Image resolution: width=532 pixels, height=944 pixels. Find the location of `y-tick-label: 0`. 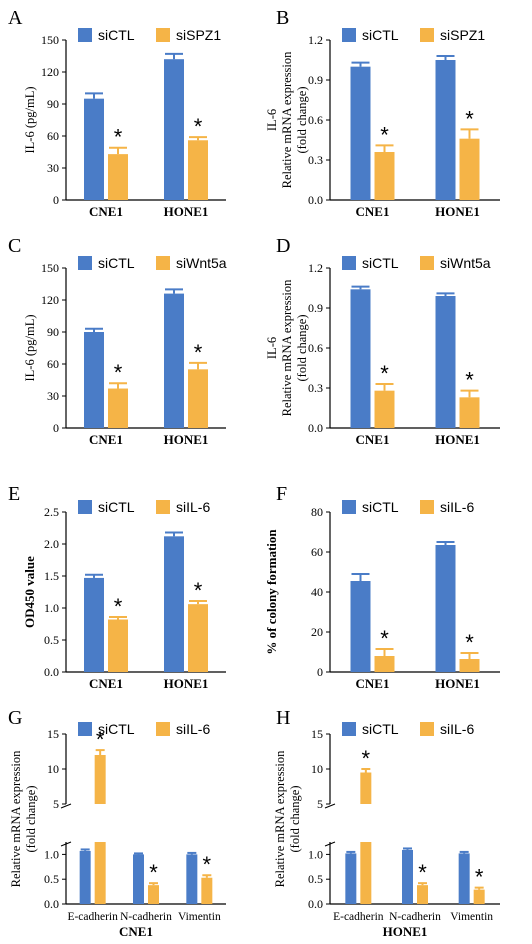

y-tick-label: 0 is located at coordinates (56, 428).